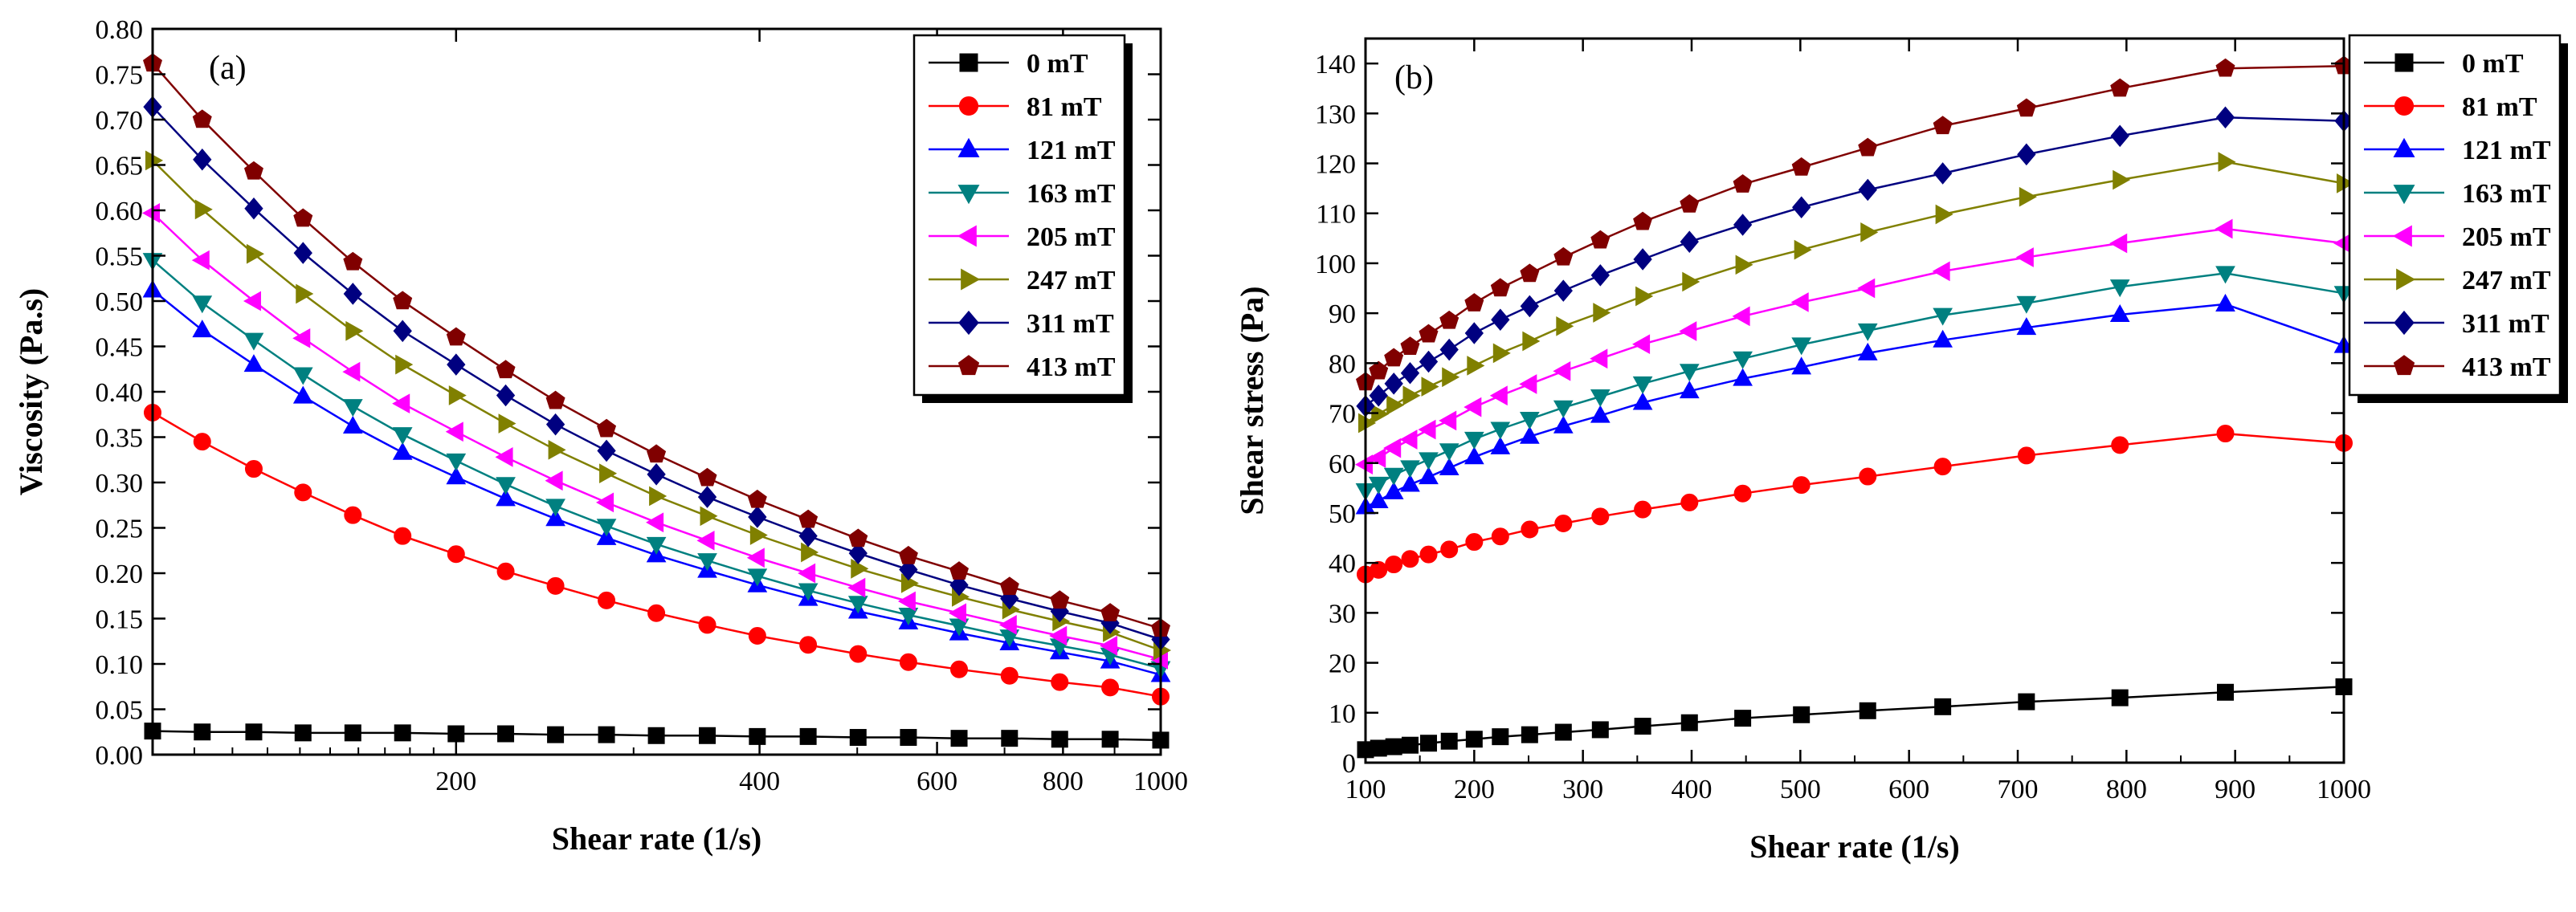  Describe the element at coordinates (2235, 790) in the screenshot. I see `x-tick-label: 900` at that location.